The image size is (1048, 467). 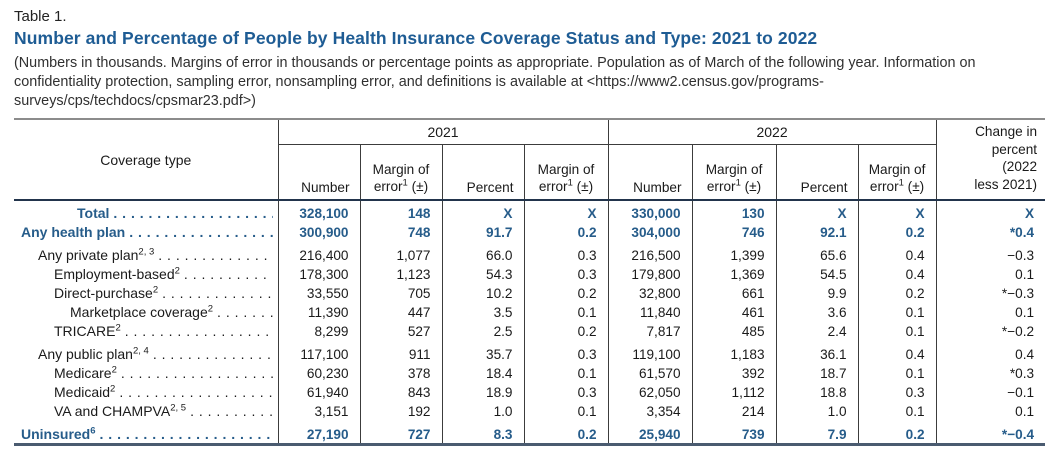 What do you see at coordinates (650, 231) in the screenshot?
I see `value-cell: 304,000` at bounding box center [650, 231].